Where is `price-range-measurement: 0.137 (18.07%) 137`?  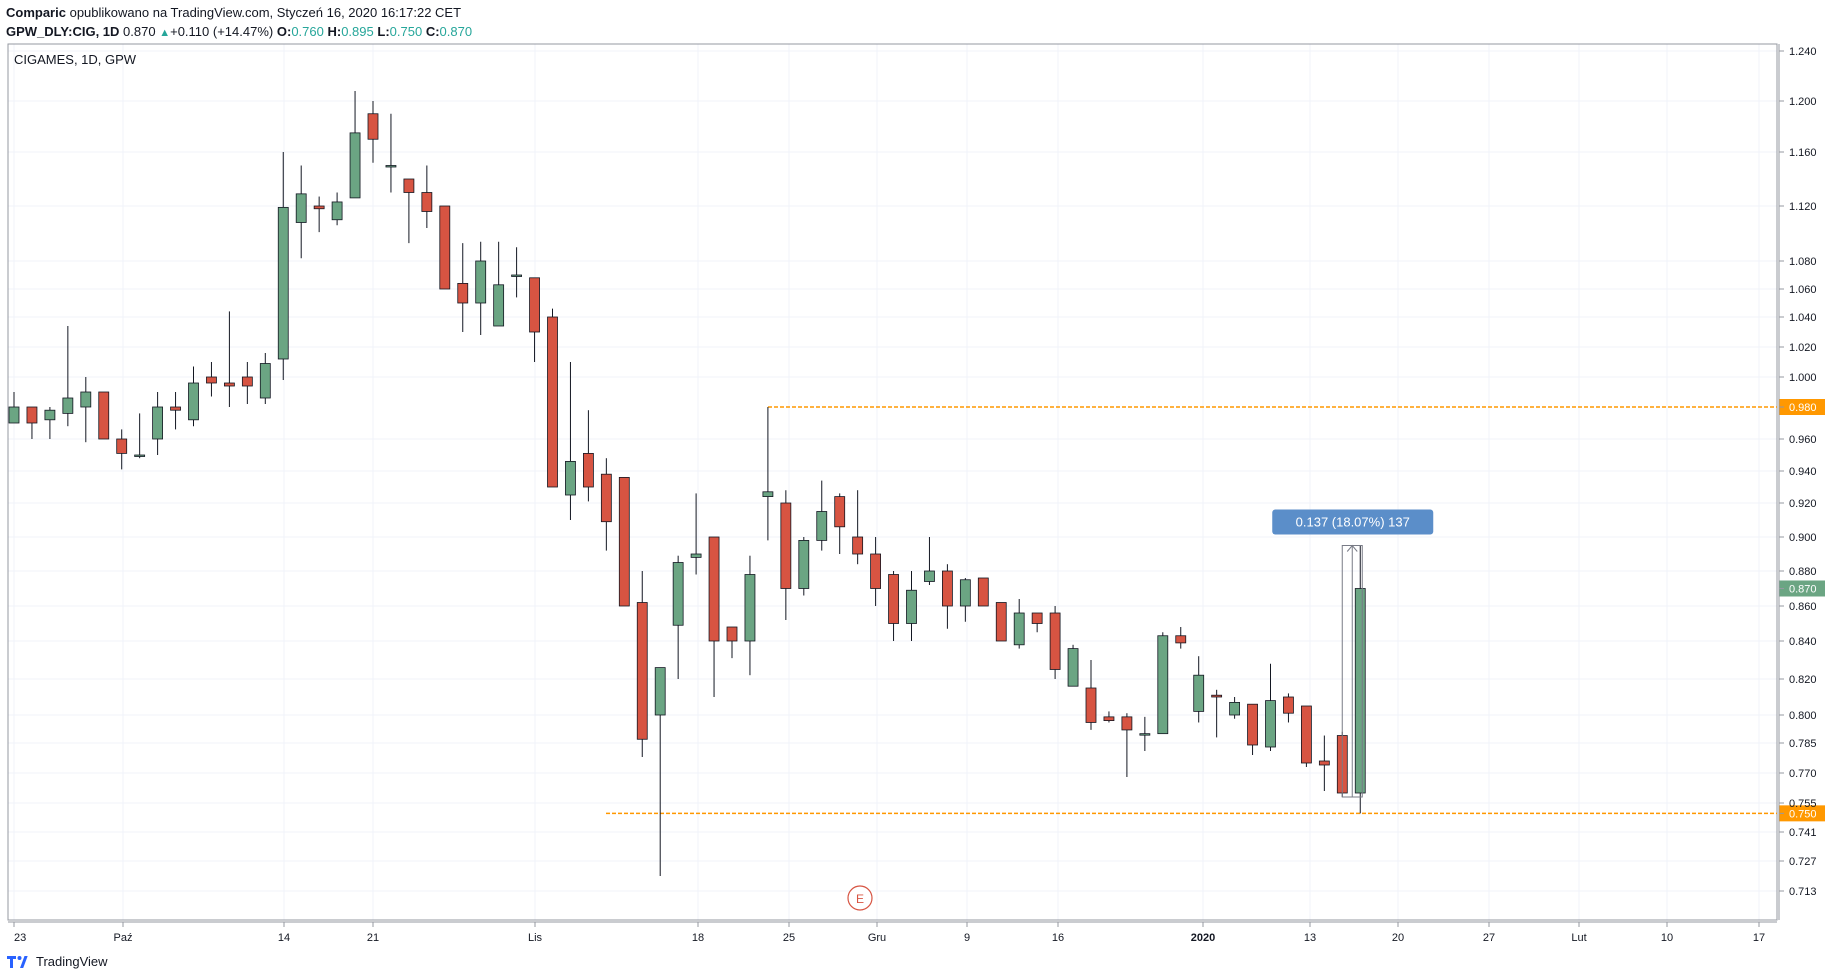 price-range-measurement: 0.137 (18.07%) 137 is located at coordinates (1353, 653).